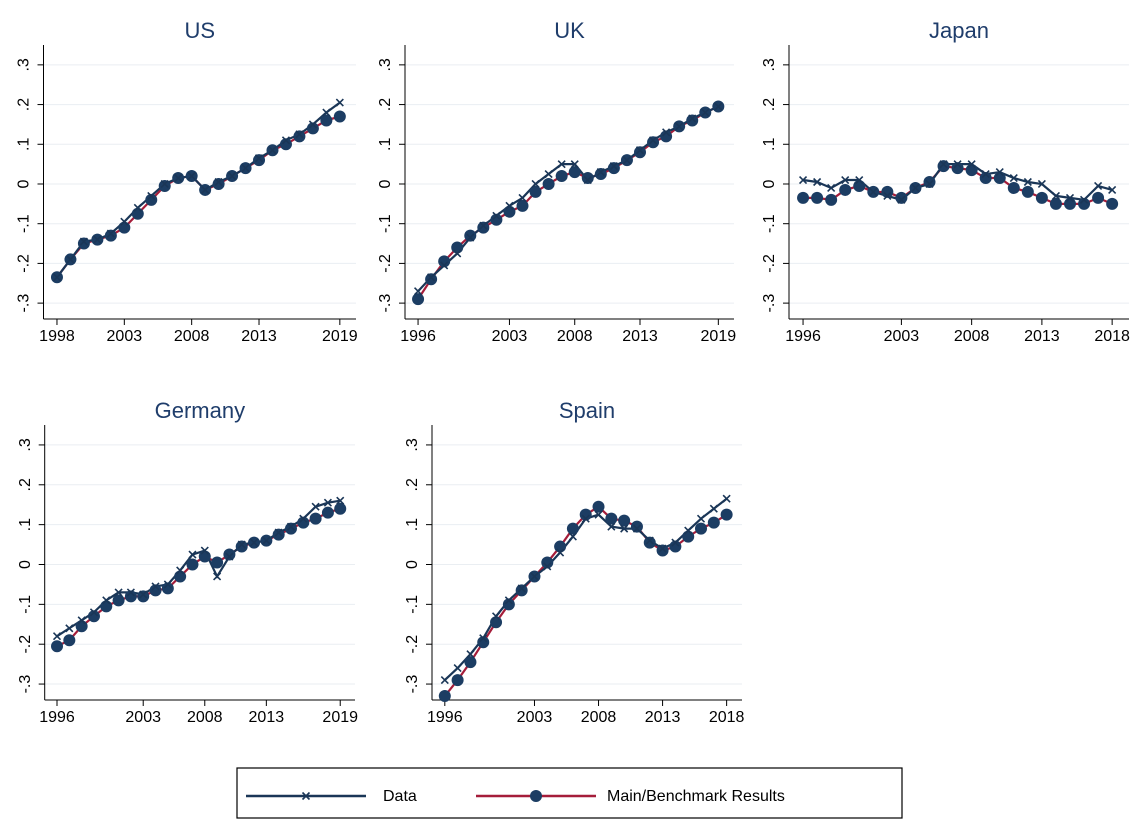 The width and height of the screenshot is (1143, 820). Describe the element at coordinates (306, 796) in the screenshot. I see `legend-marker` at that location.